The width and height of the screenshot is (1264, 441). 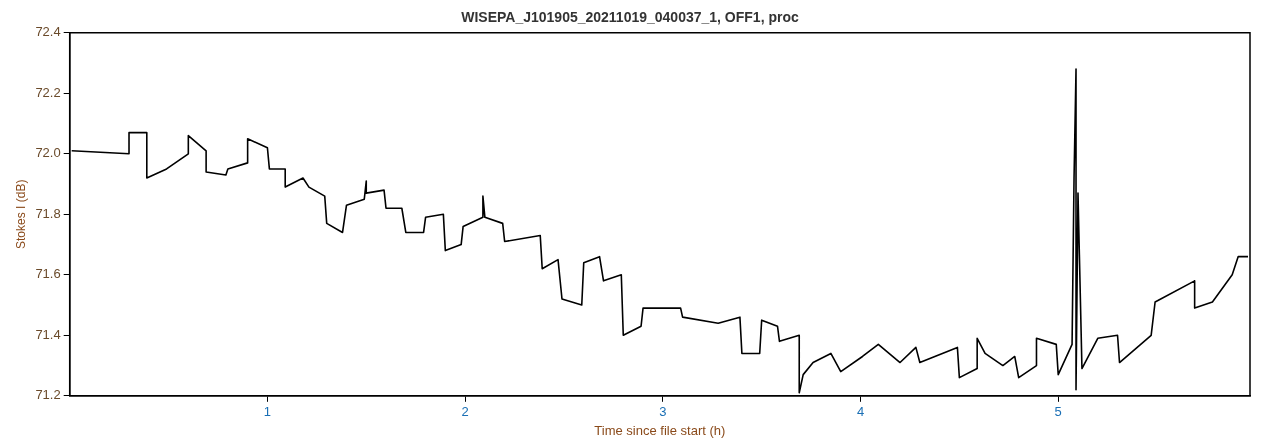 What do you see at coordinates (465, 412) in the screenshot?
I see `x-tick-label: 2` at bounding box center [465, 412].